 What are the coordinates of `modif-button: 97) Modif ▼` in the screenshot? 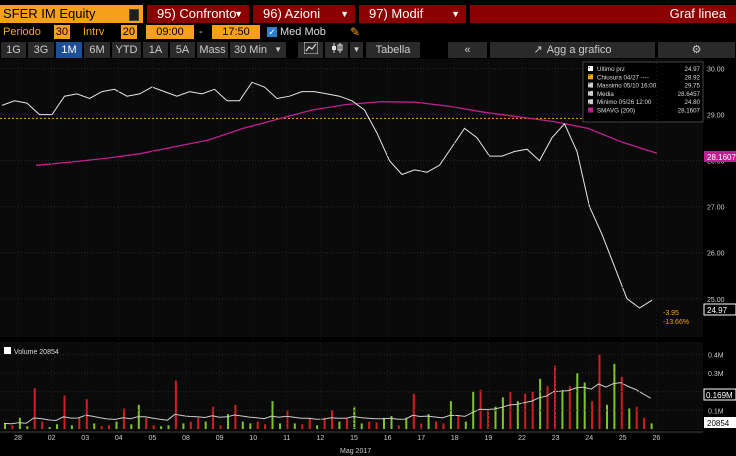 It's located at (412, 14).